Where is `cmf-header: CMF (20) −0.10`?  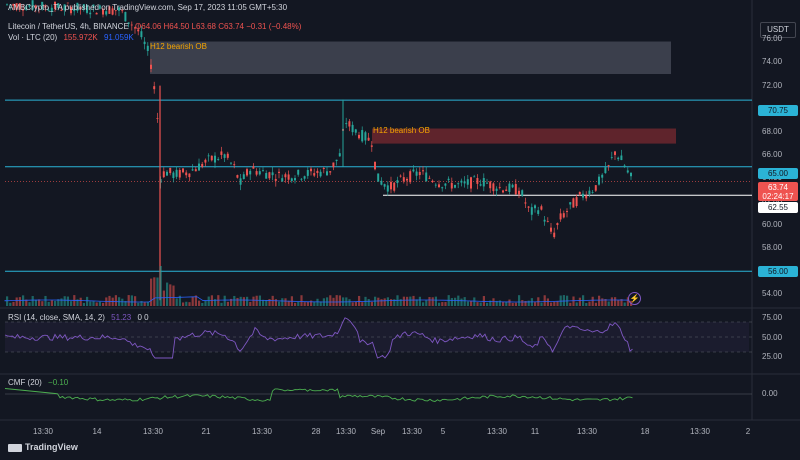 cmf-header: CMF (20) −0.10 is located at coordinates (40, 382).